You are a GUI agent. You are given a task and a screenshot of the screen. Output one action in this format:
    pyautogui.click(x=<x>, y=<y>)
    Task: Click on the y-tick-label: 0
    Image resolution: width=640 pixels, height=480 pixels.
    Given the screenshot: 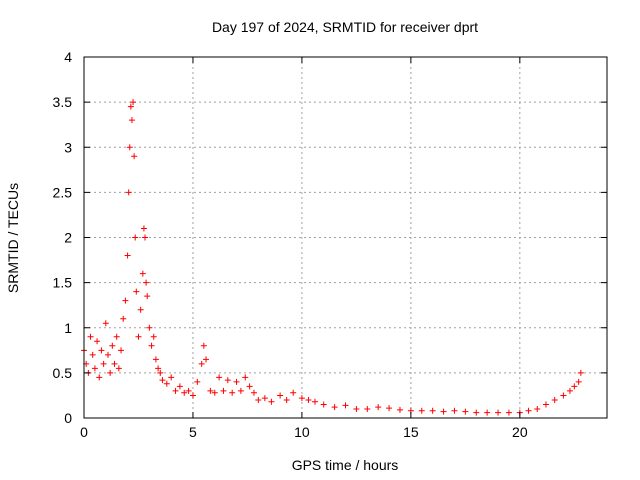 What is the action you would take?
    pyautogui.click(x=68, y=418)
    